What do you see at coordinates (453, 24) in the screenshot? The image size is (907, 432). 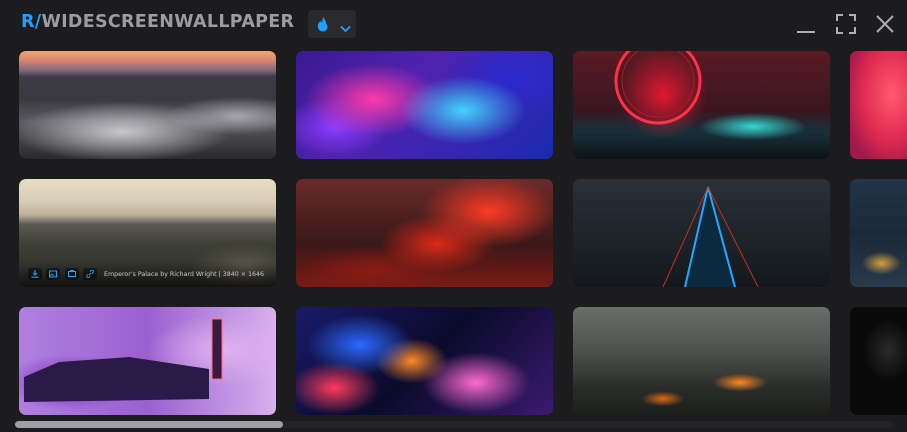 I see `title-bar: R/WIDESCREENWALLPAPER` at bounding box center [453, 24].